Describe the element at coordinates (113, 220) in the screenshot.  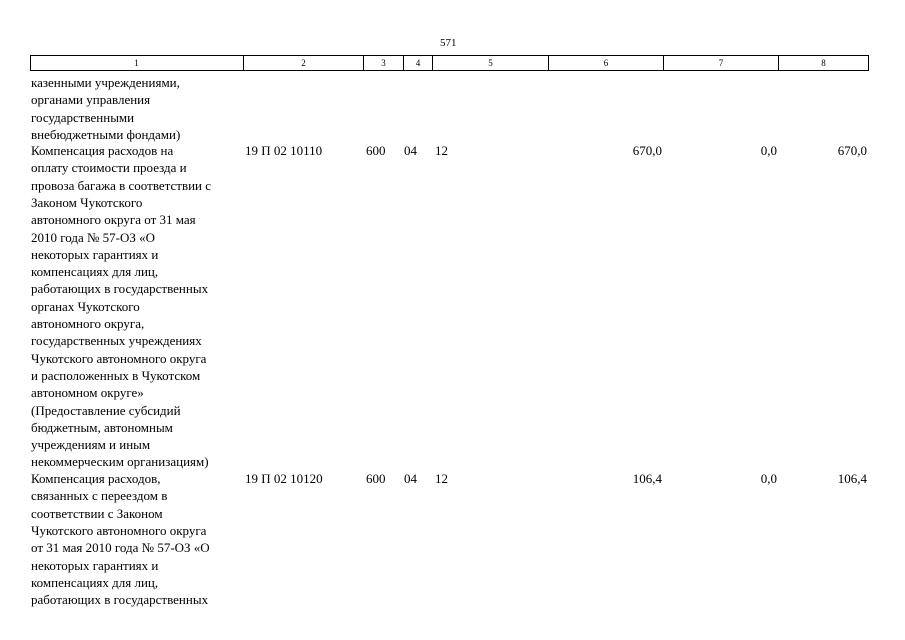
I see `row-label-line: автономного округа от 31 мая` at that location.